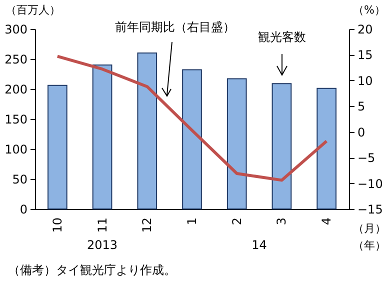  I want to click on x-tick-label: 10, so click(57, 225).